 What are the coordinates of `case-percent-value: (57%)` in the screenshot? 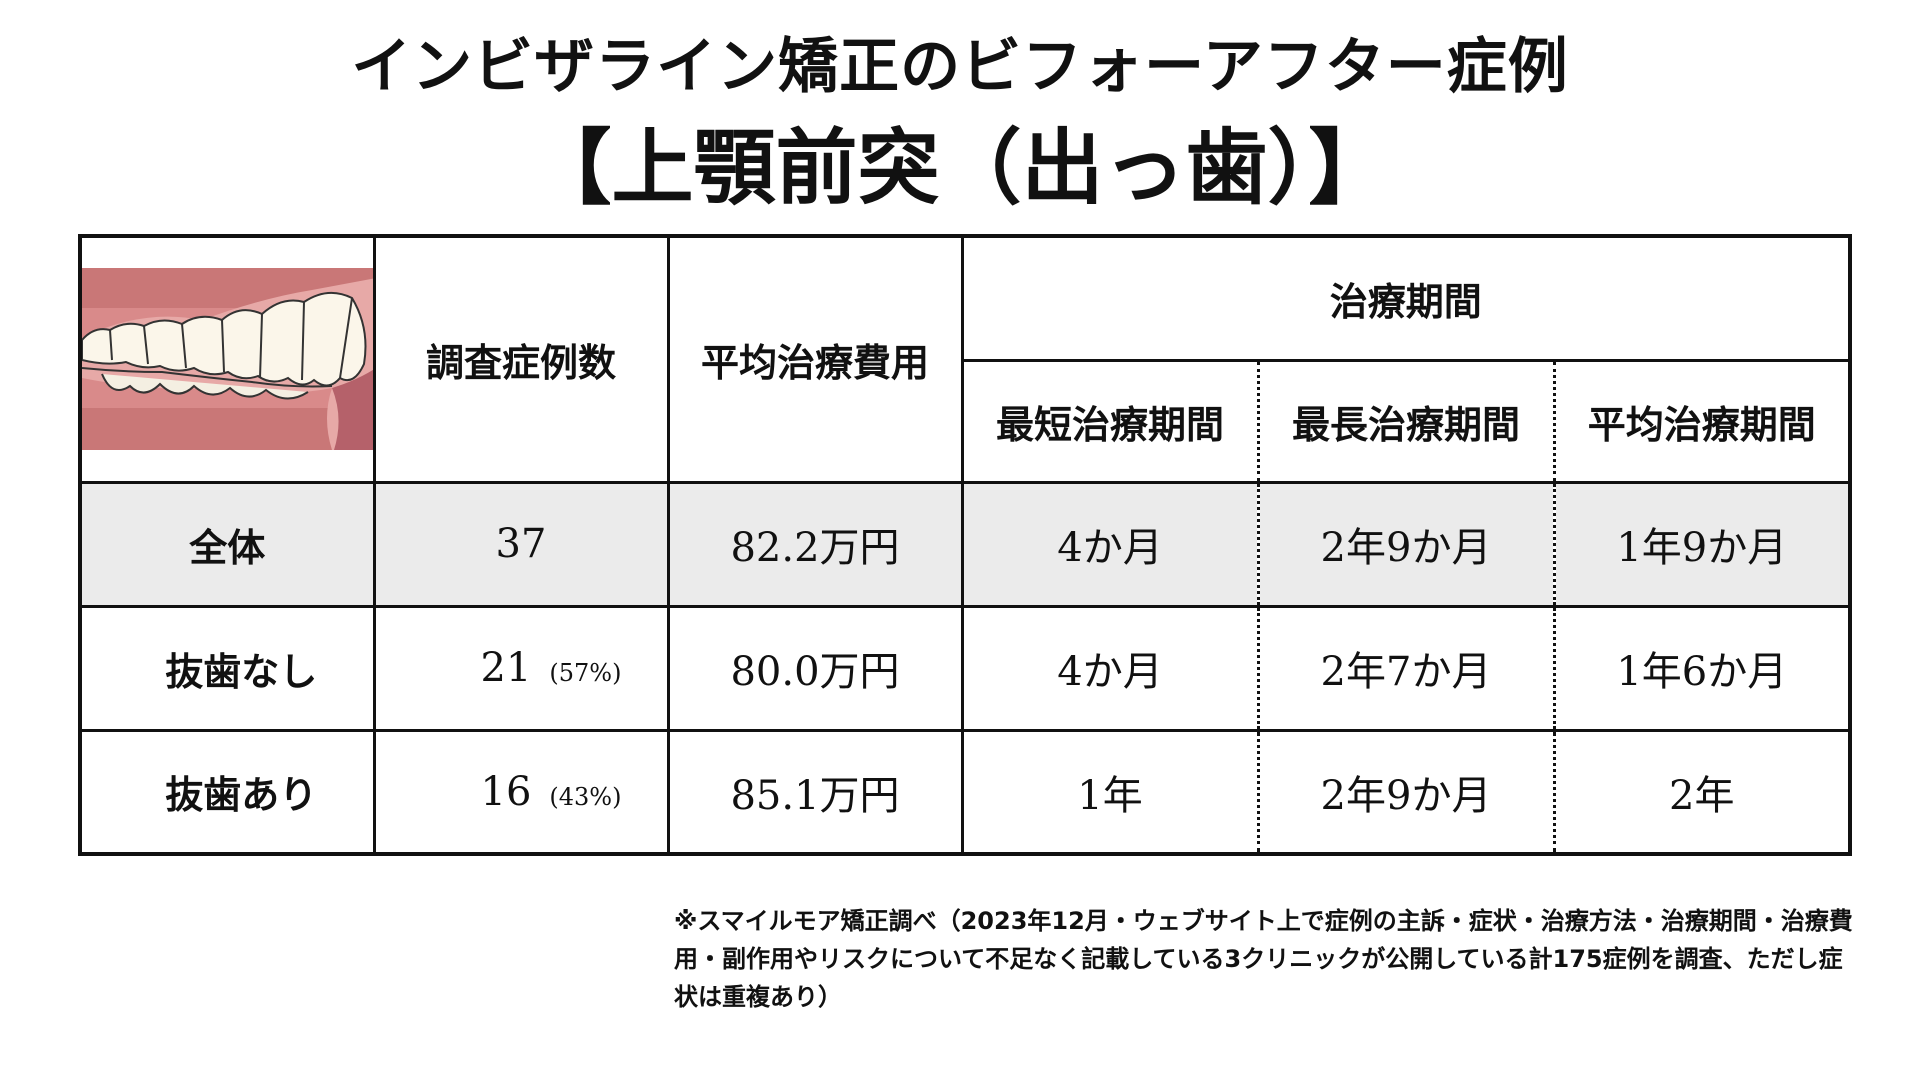 It's located at (585, 673).